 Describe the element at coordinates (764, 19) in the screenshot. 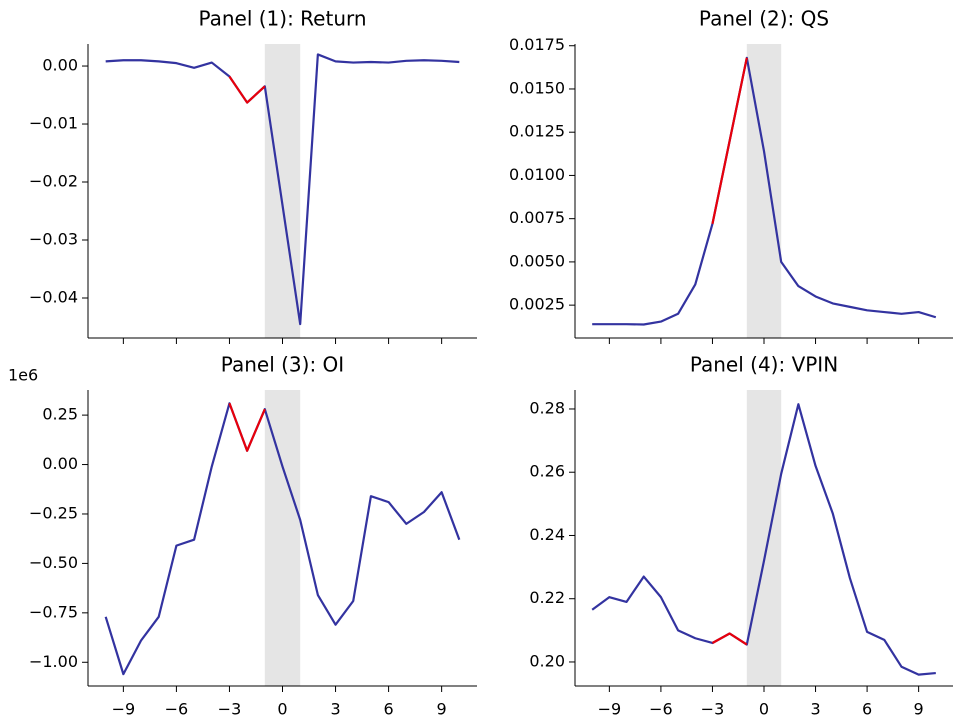

I see `panel-title: Panel (2): QS` at that location.